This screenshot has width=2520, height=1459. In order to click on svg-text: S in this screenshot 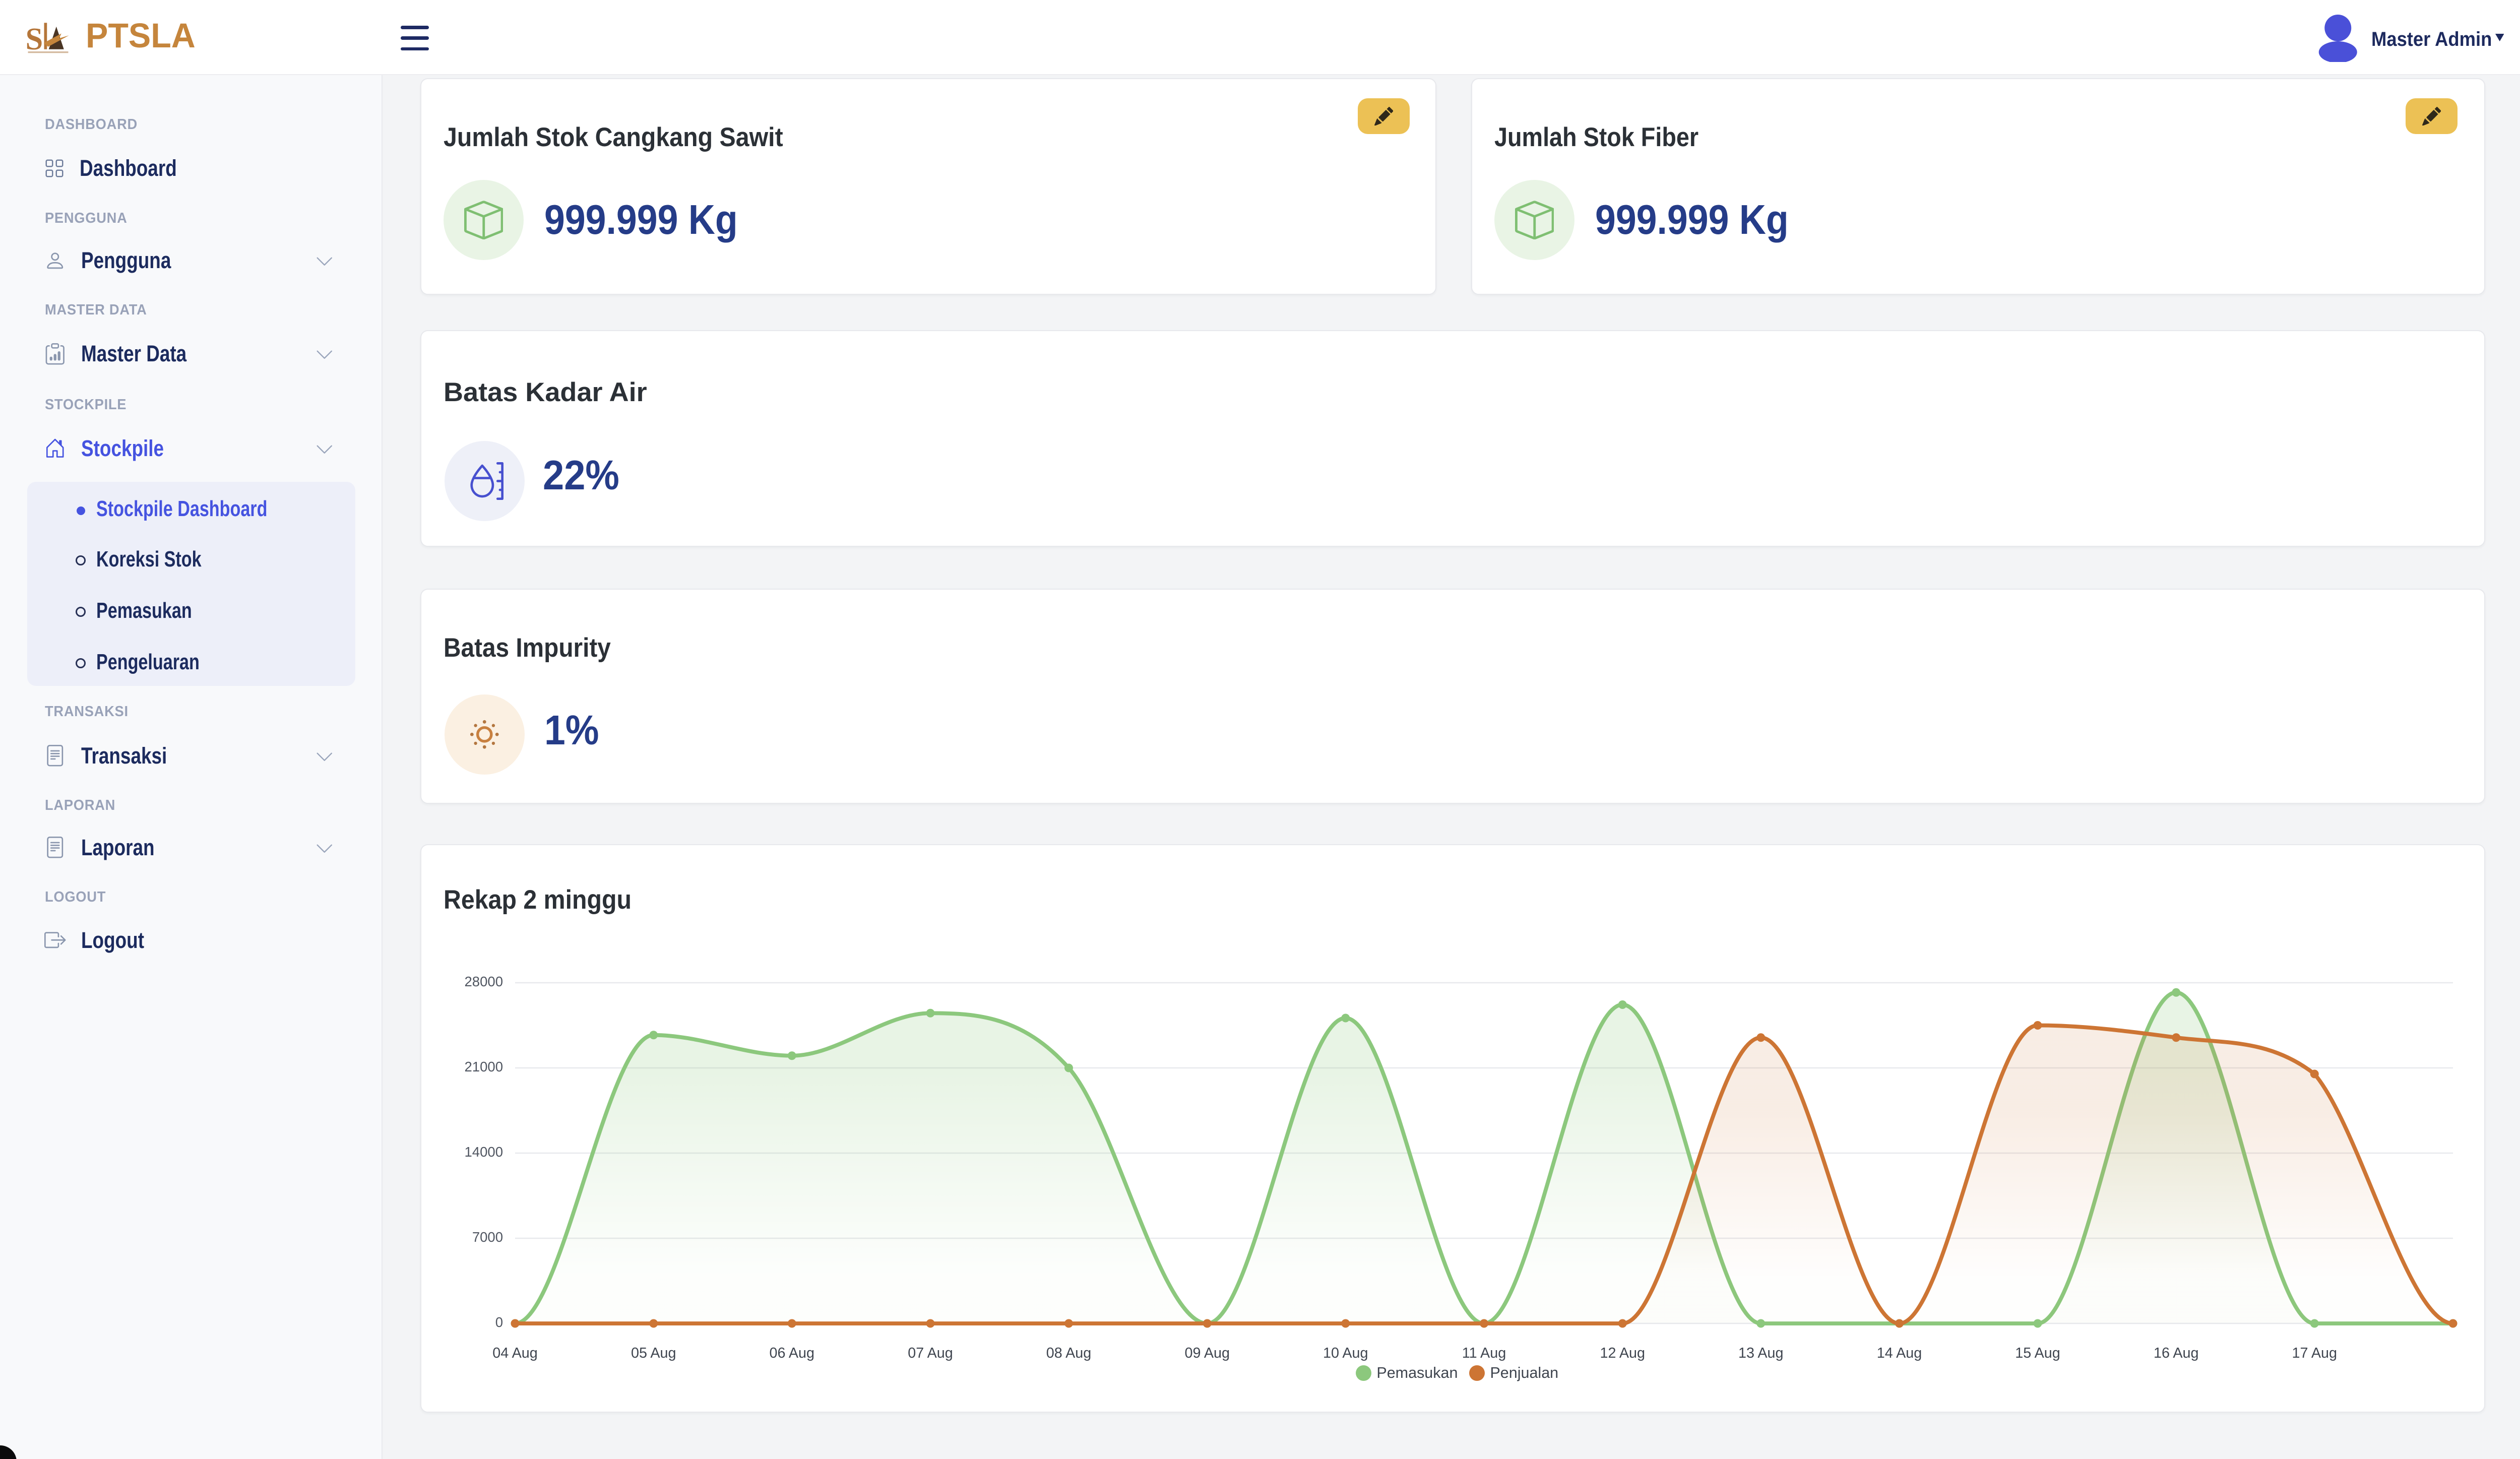, I will do `click(35, 38)`.